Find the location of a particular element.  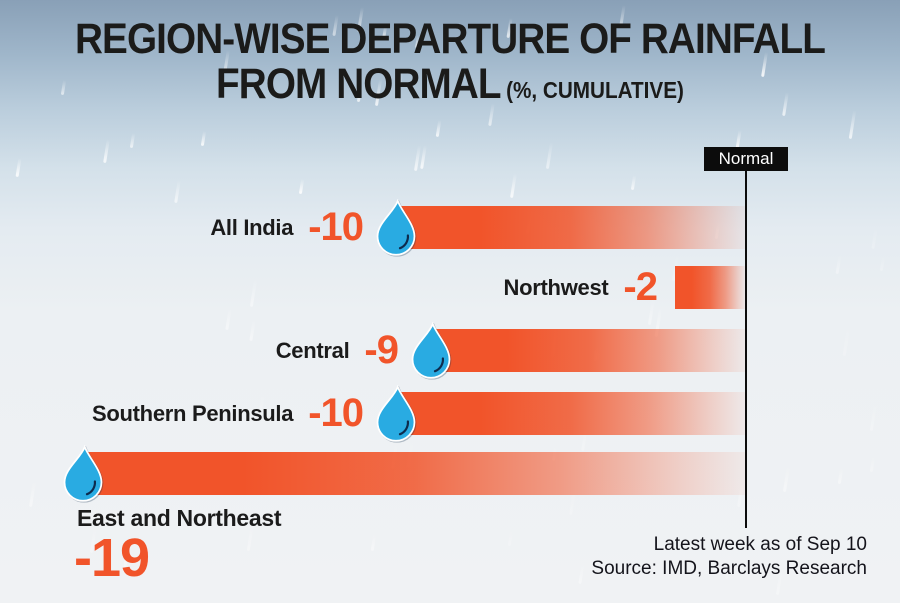

category-label: All India is located at coordinates (252, 227).